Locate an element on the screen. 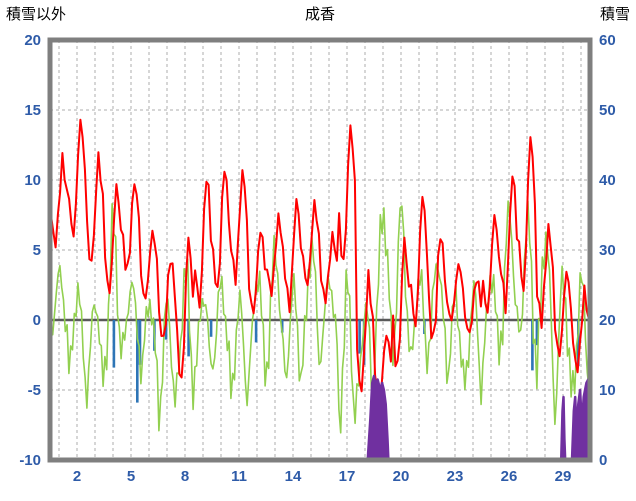 The width and height of the screenshot is (636, 501). chart-title: 成香 is located at coordinates (319, 14).